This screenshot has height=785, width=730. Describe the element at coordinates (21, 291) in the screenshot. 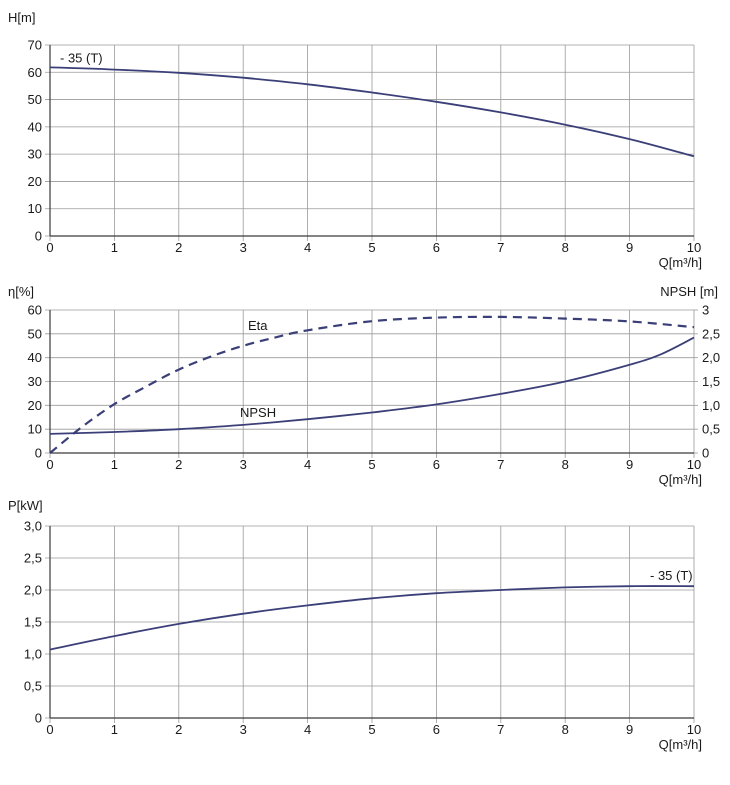

I see `y-axis-label: η[%]` at that location.